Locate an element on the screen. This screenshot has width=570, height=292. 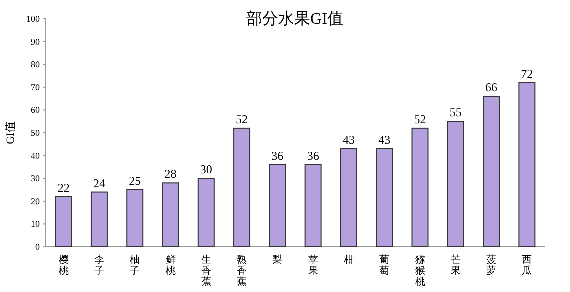
data-label: 55 is located at coordinates (456, 113).